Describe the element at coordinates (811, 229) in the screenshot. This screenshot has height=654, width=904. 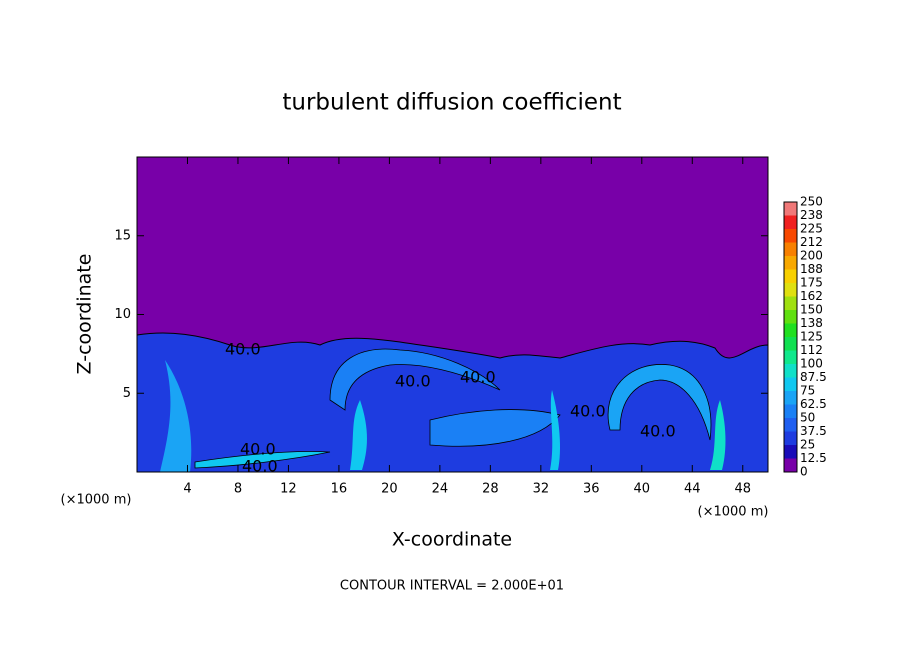
I see `colorbar-label: 225` at that location.